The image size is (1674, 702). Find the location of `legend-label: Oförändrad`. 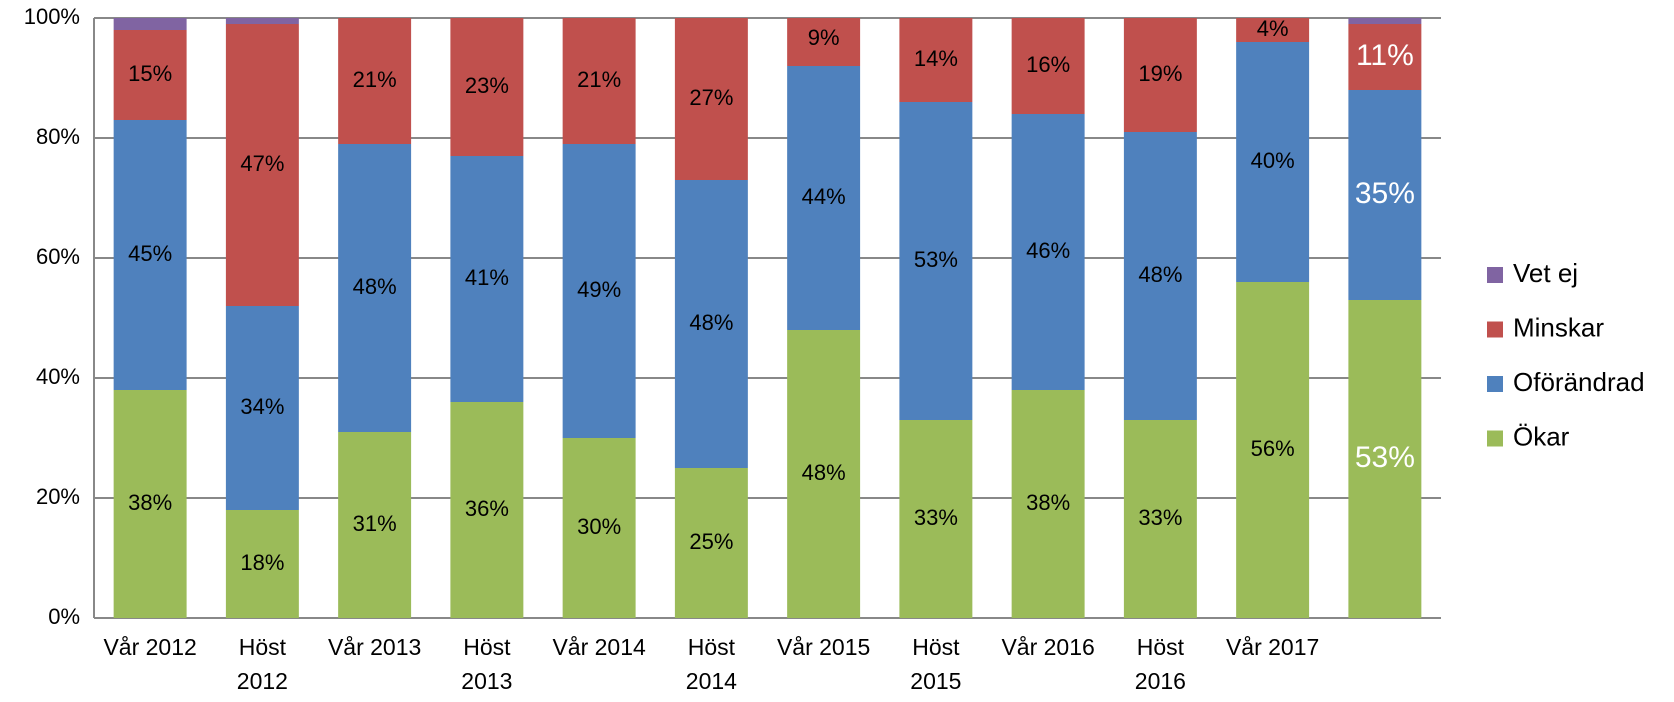

legend-label: Oförändrad is located at coordinates (1579, 382).